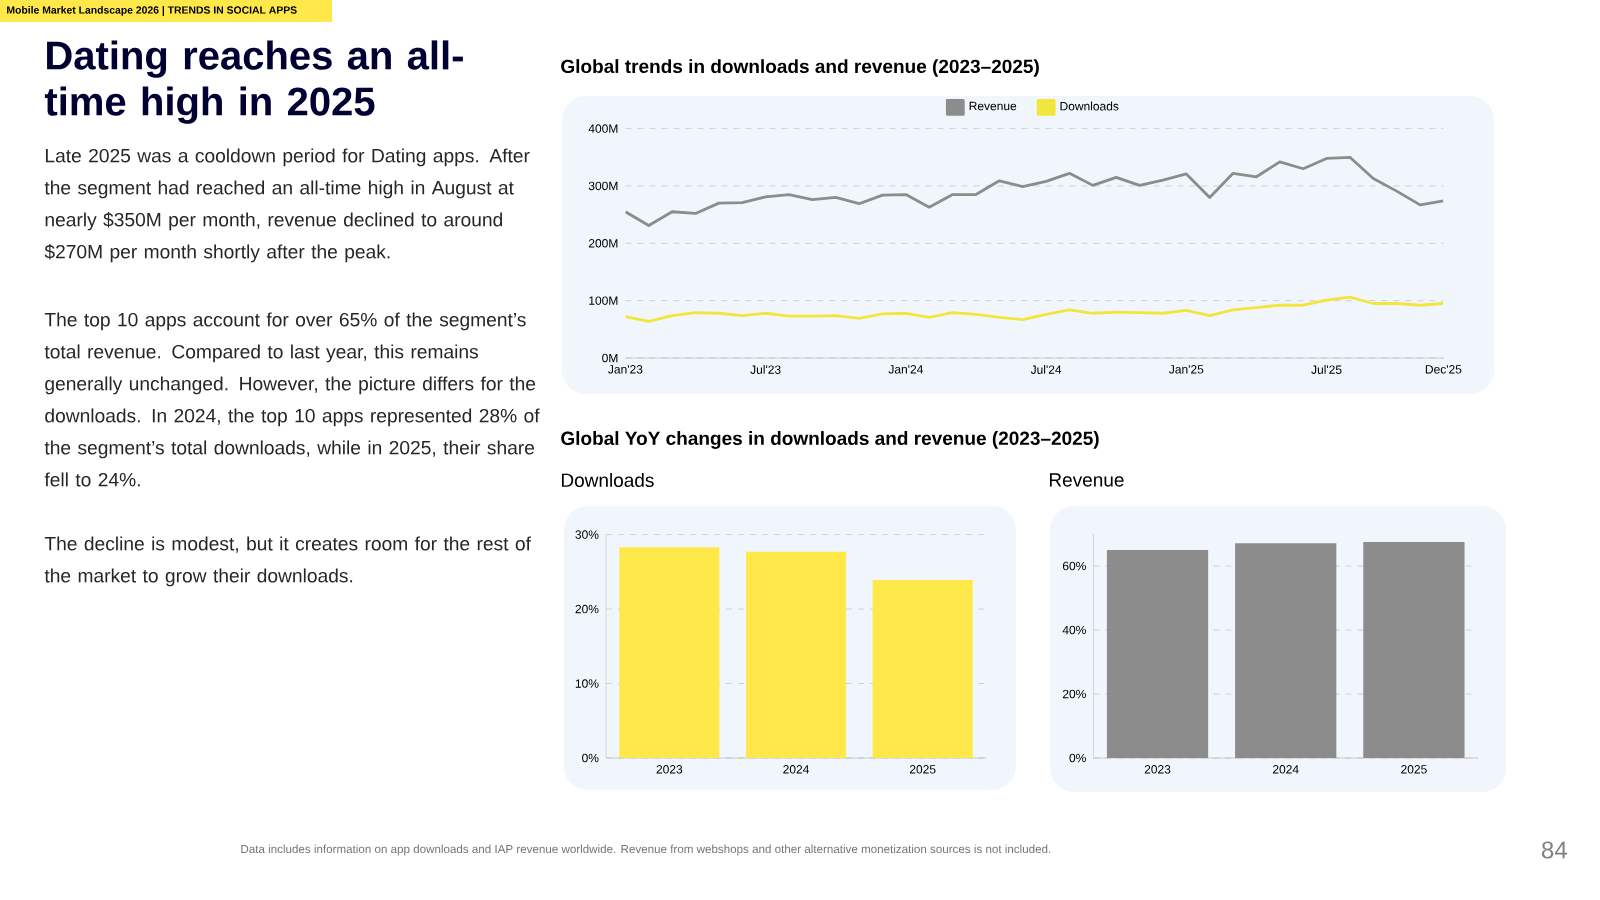  What do you see at coordinates (1086, 480) in the screenshot?
I see `chart-title: Revenue` at bounding box center [1086, 480].